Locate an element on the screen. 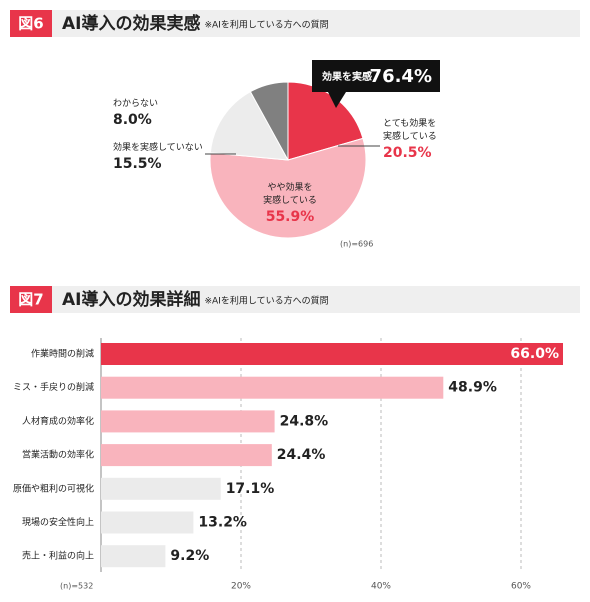 The width and height of the screenshot is (590, 602). header-title: AI導入の効果詳細 is located at coordinates (131, 299).